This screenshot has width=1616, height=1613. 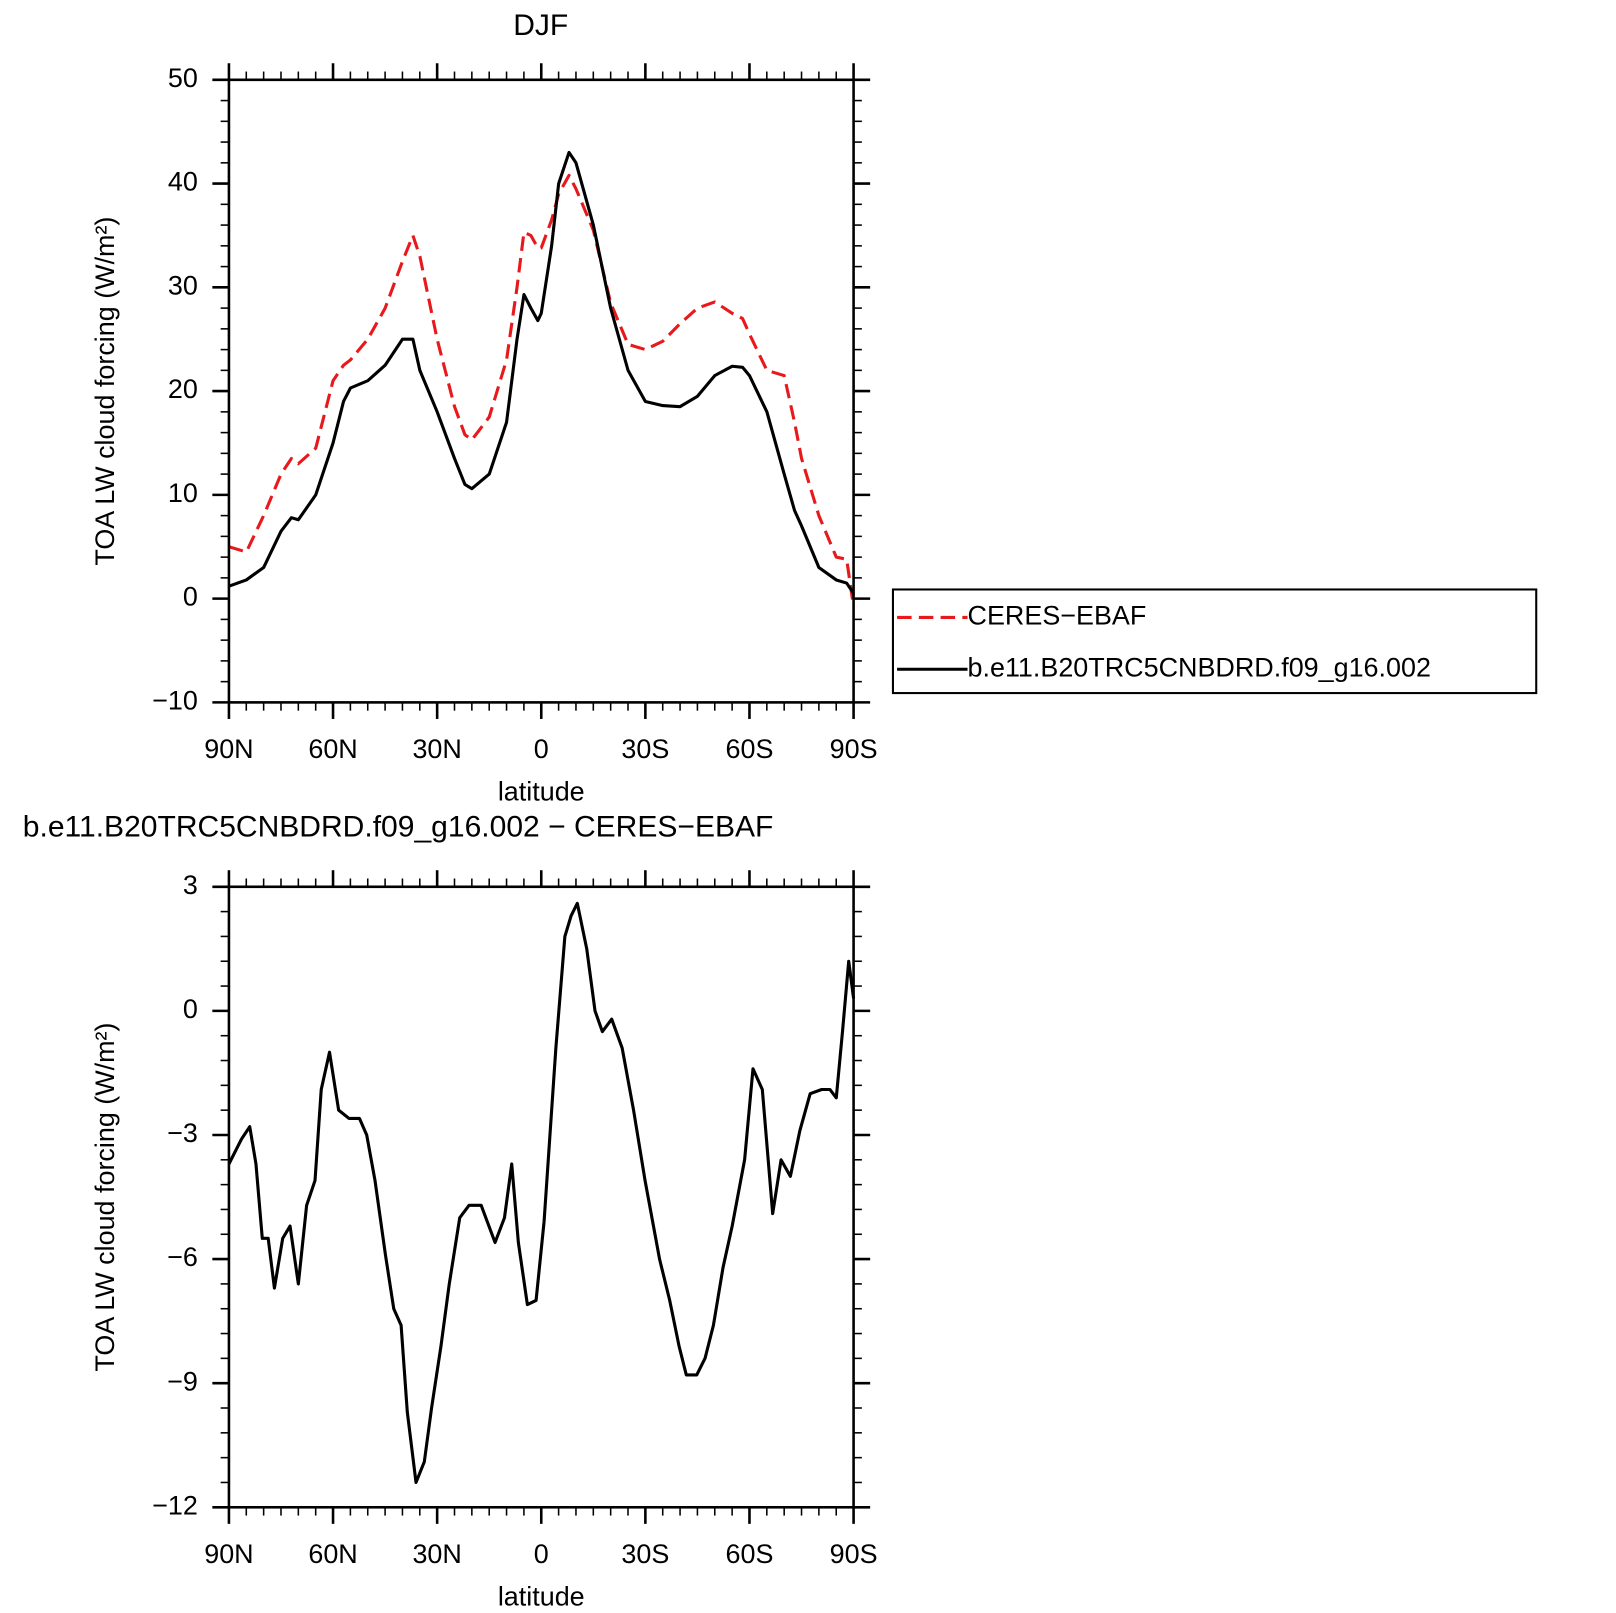 What do you see at coordinates (175, 701) in the screenshot?
I see `y-tick-label: −10` at bounding box center [175, 701].